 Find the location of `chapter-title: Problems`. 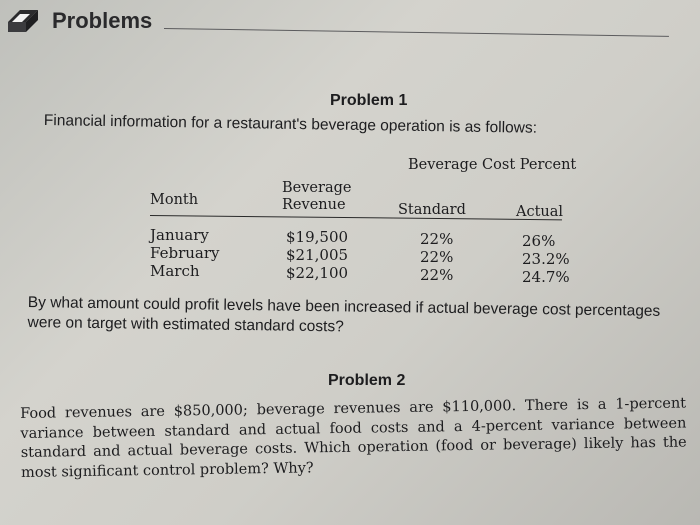

chapter-title: Problems is located at coordinates (102, 20).